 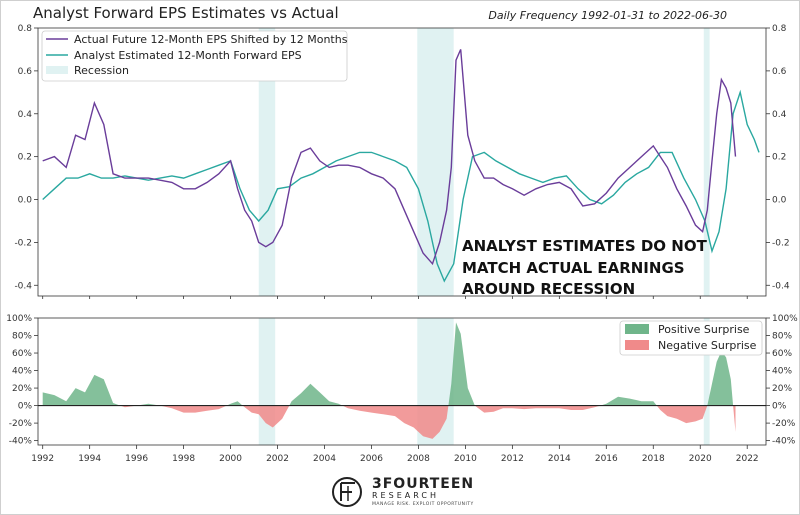 I want to click on bottom-ytick-label-left-3: 20%, so click(x=22, y=389).